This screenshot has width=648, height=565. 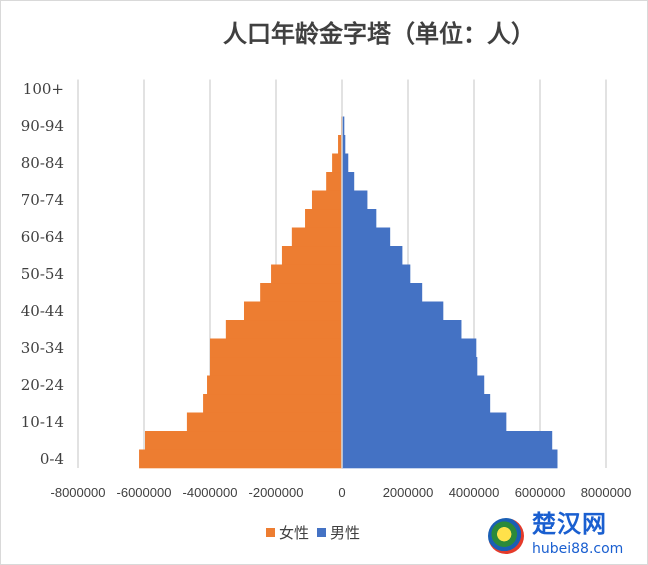 I want to click on legend-swatch-female, so click(x=270, y=532).